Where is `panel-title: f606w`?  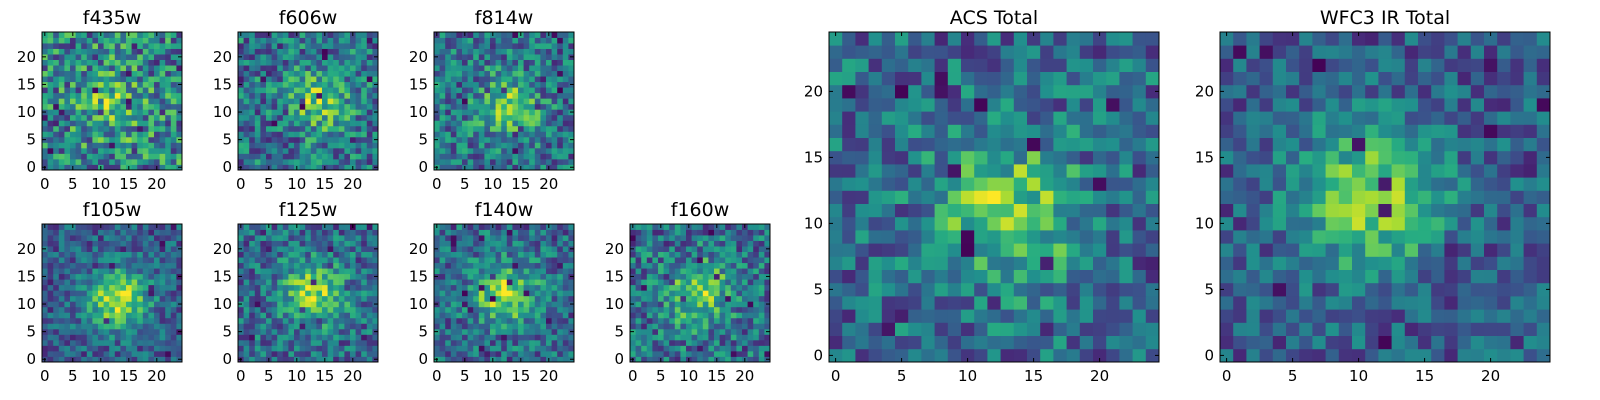 panel-title: f606w is located at coordinates (308, 18).